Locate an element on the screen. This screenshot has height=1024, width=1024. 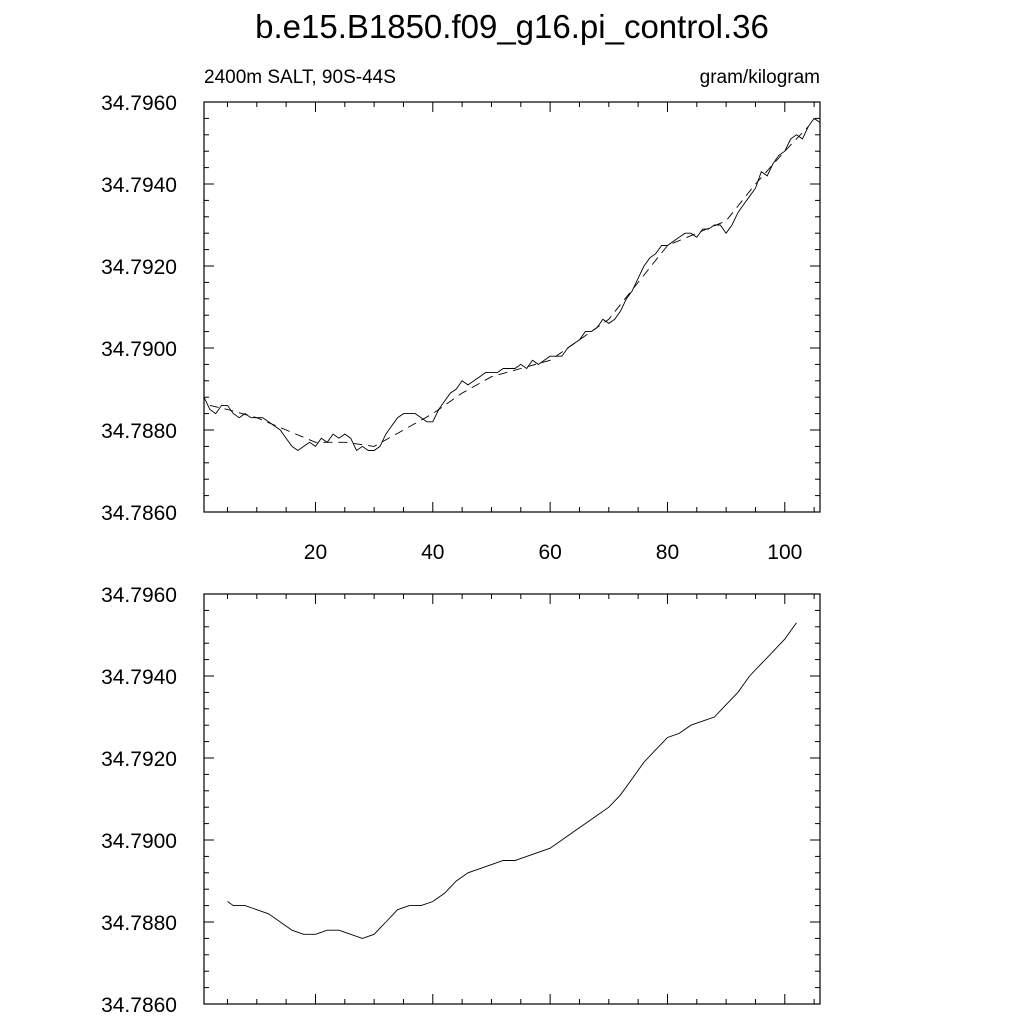
top-y-tick-label: 34.7900 is located at coordinates (139, 349).